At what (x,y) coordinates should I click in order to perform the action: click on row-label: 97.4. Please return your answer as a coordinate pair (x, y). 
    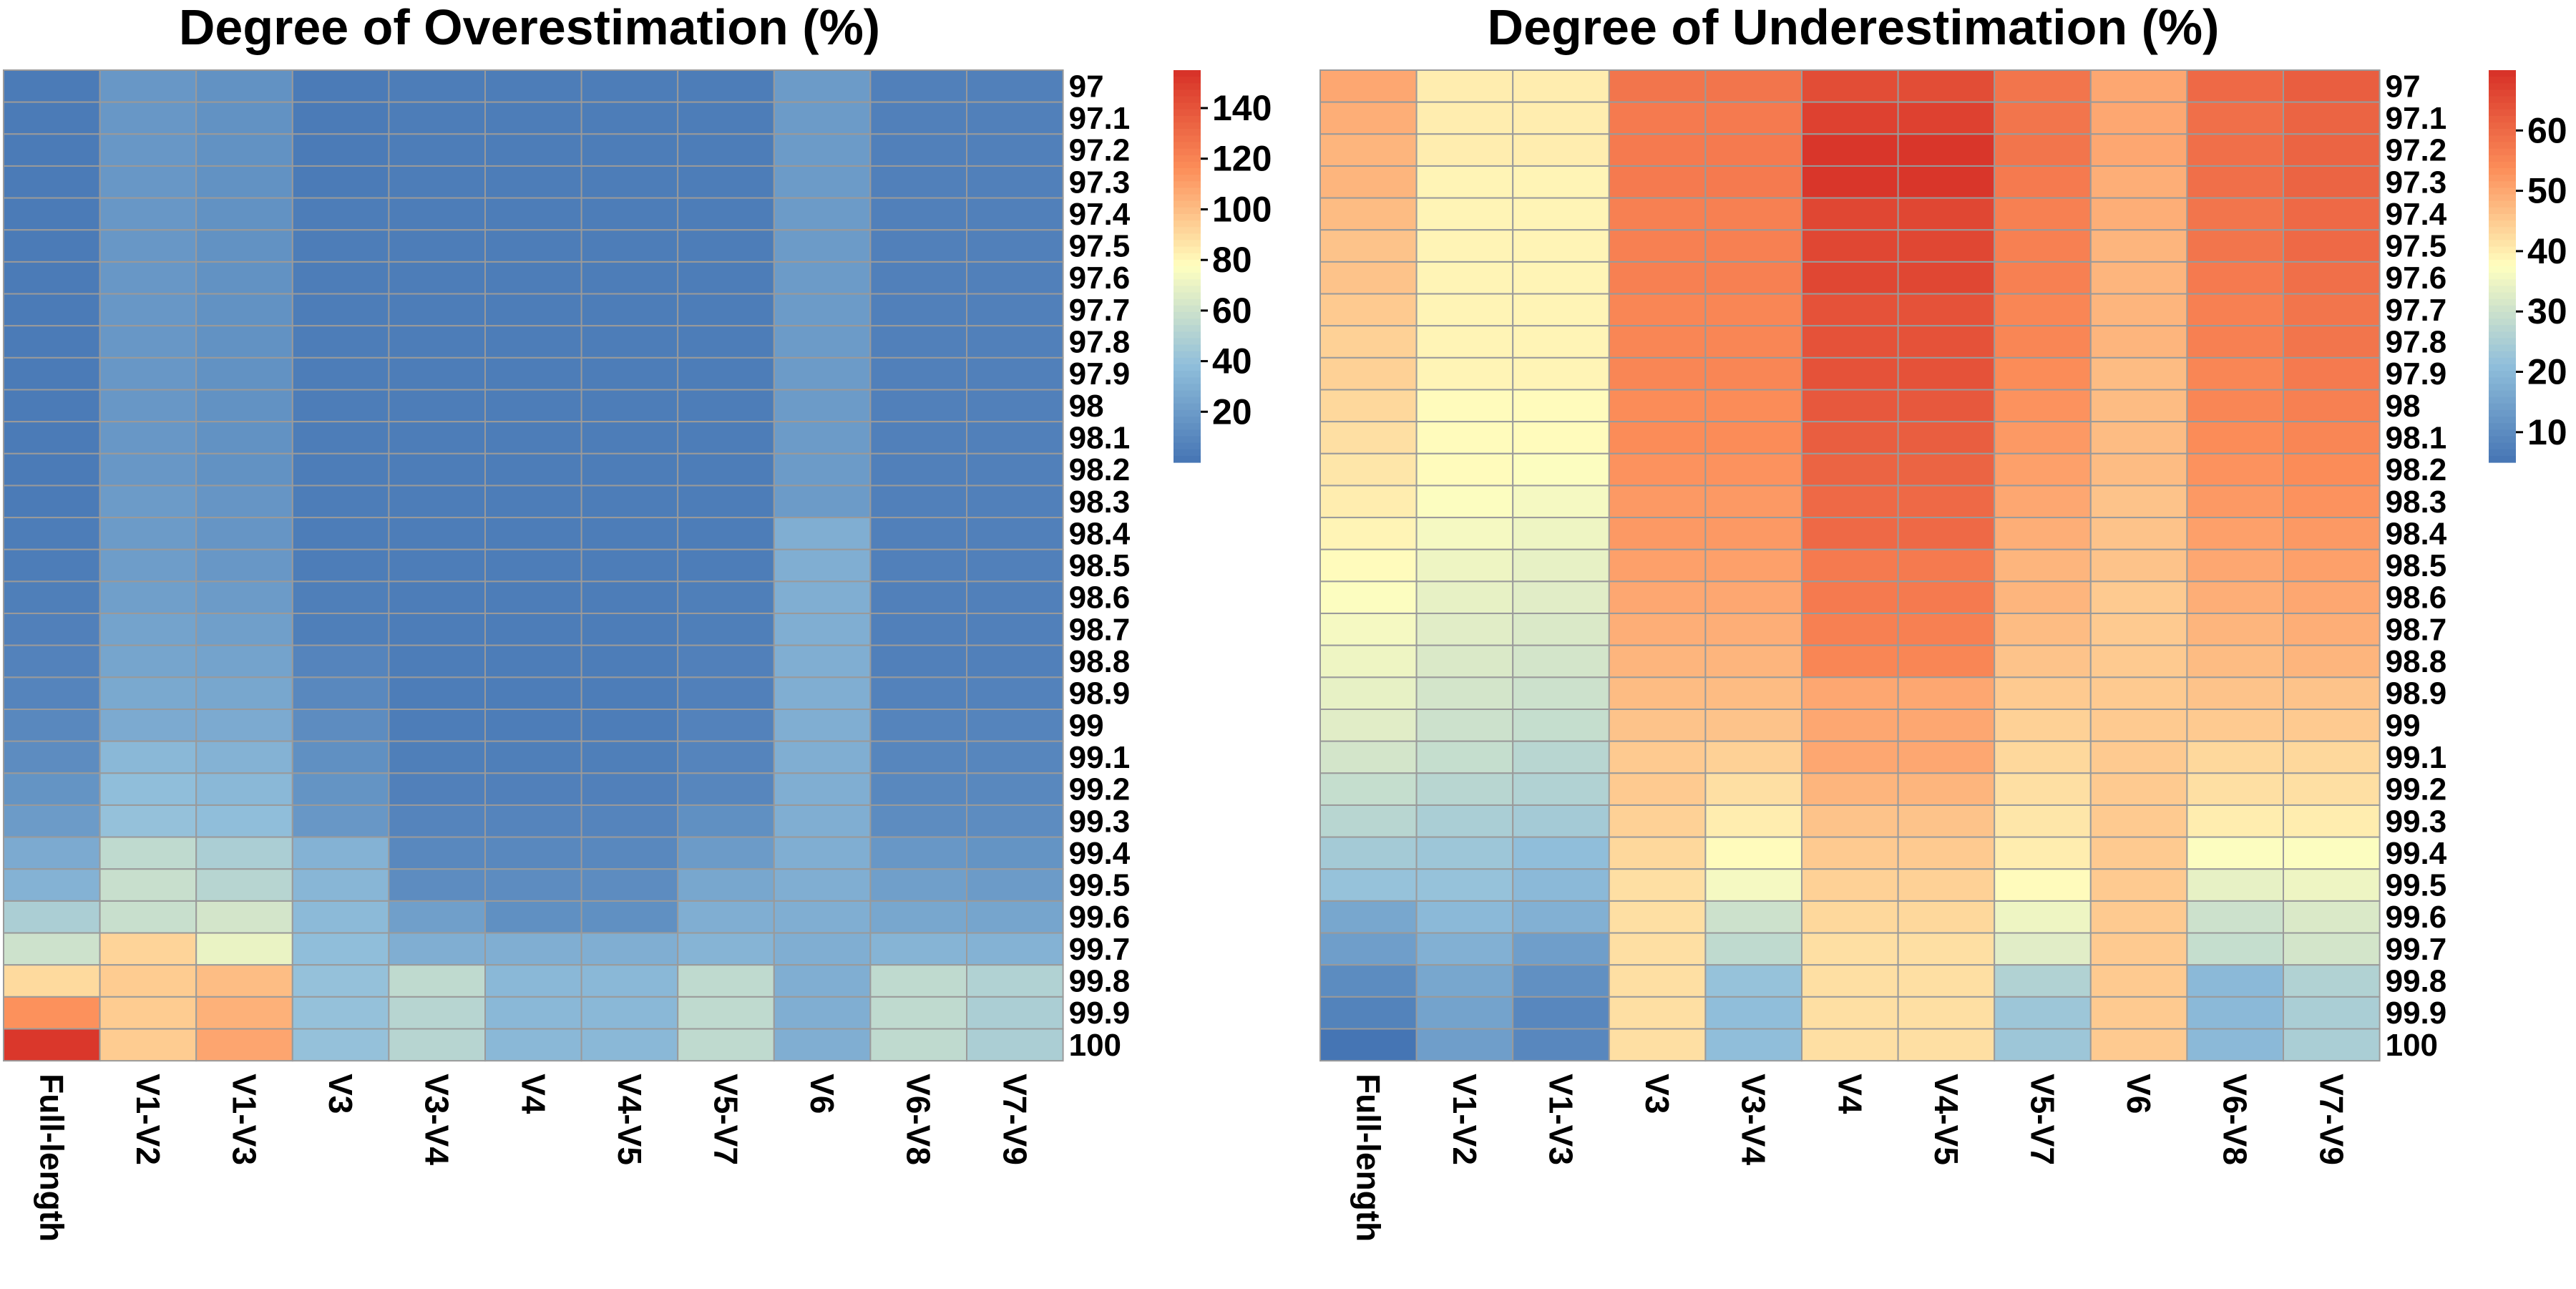
    Looking at the image, I should click on (1100, 214).